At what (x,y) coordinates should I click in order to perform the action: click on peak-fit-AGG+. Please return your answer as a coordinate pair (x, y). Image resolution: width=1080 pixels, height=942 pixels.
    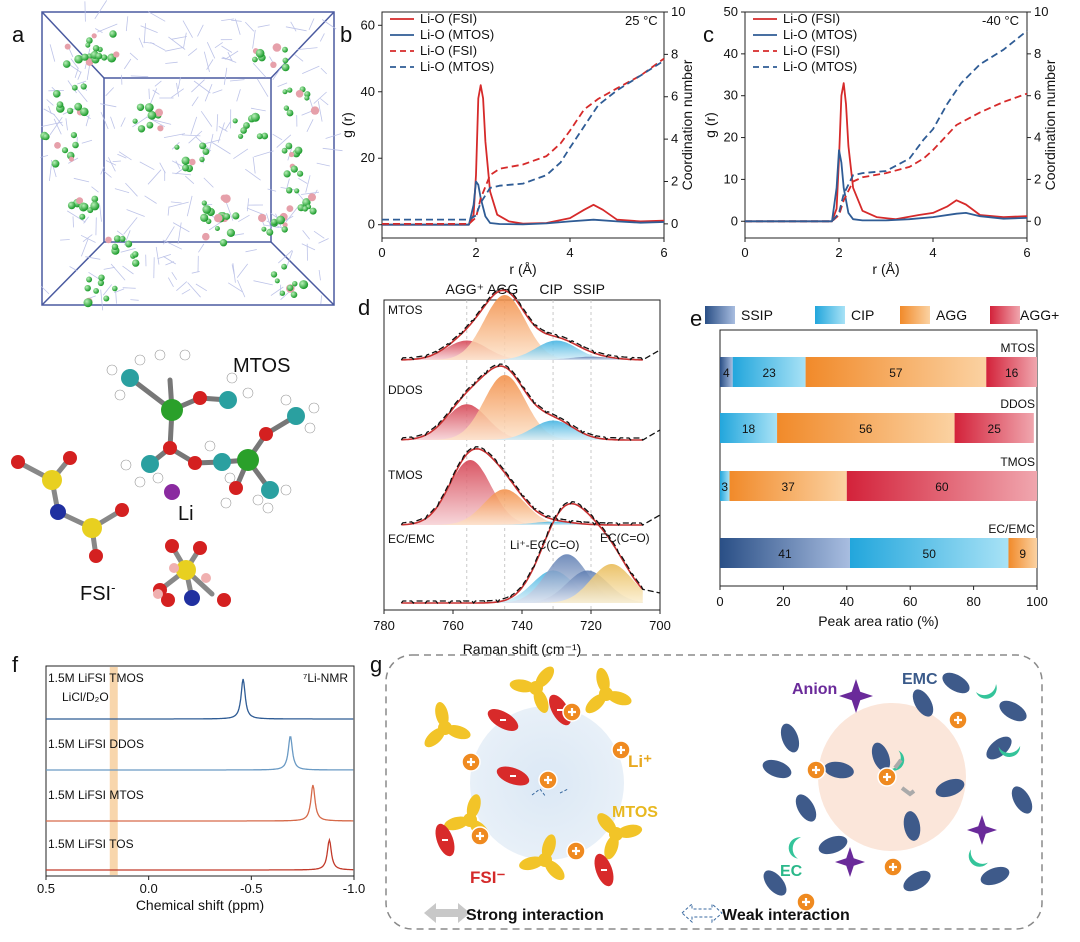
    Looking at the image, I should click on (522, 422).